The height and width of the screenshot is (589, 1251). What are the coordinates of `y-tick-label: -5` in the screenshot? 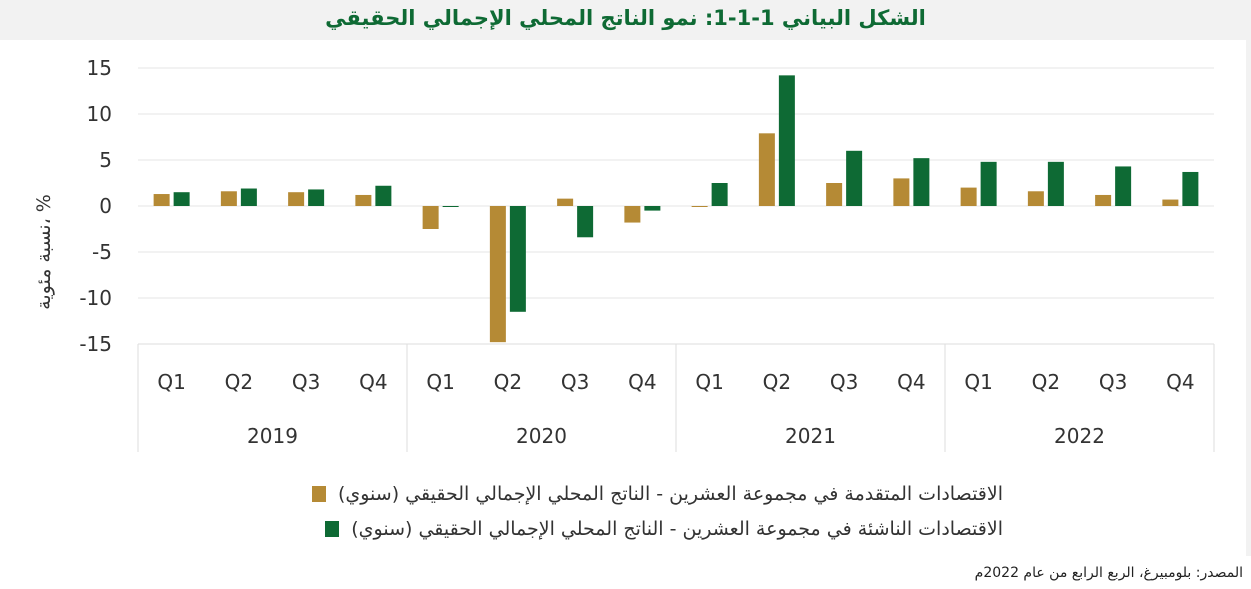 It's located at (102, 252).